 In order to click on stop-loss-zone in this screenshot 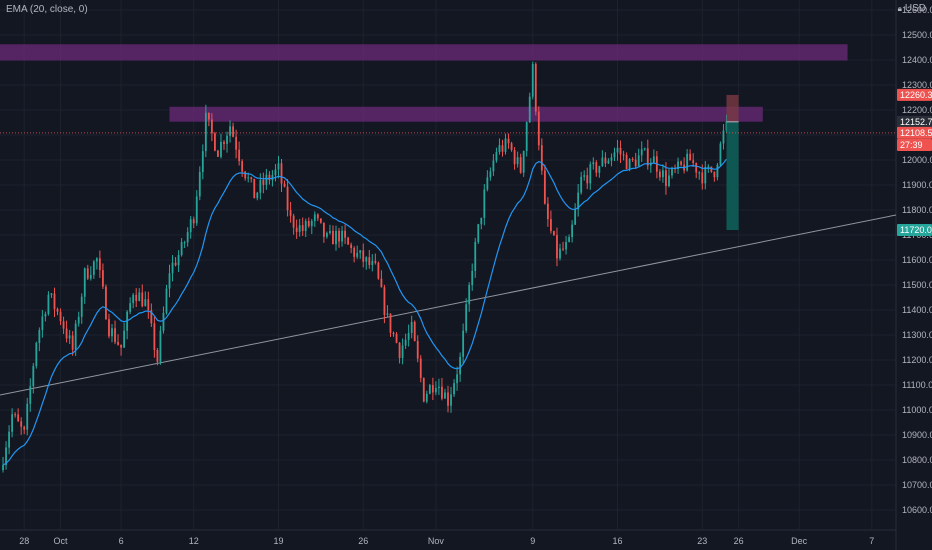, I will do `click(732, 108)`.